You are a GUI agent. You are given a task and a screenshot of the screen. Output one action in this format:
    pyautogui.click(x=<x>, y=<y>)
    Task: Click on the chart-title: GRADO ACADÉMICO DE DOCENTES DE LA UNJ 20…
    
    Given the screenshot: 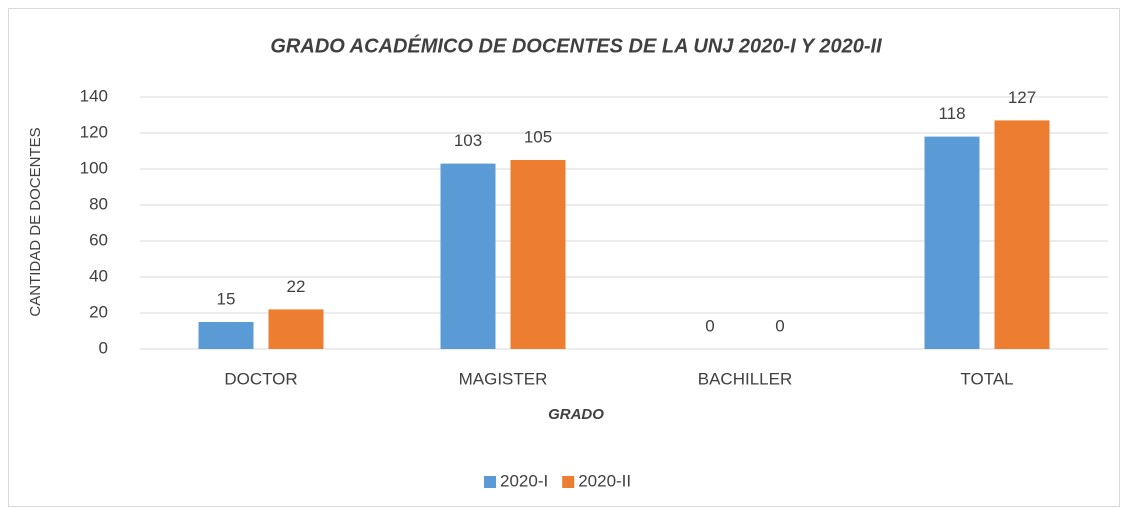 What is the action you would take?
    pyautogui.click(x=576, y=45)
    